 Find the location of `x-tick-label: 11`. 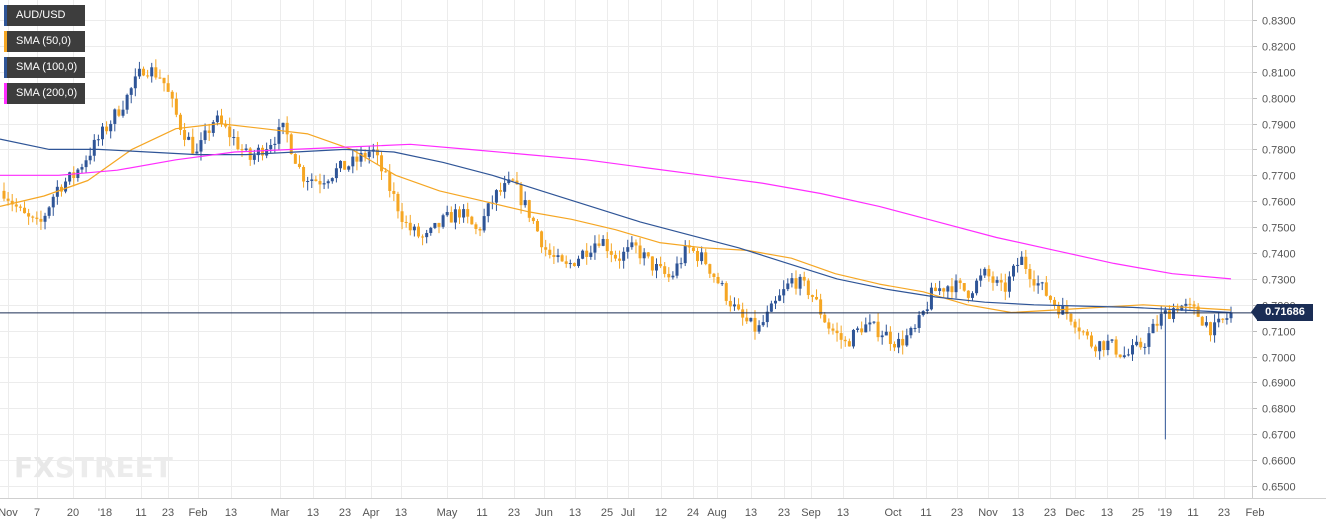

x-tick-label: 11 is located at coordinates (925, 513).